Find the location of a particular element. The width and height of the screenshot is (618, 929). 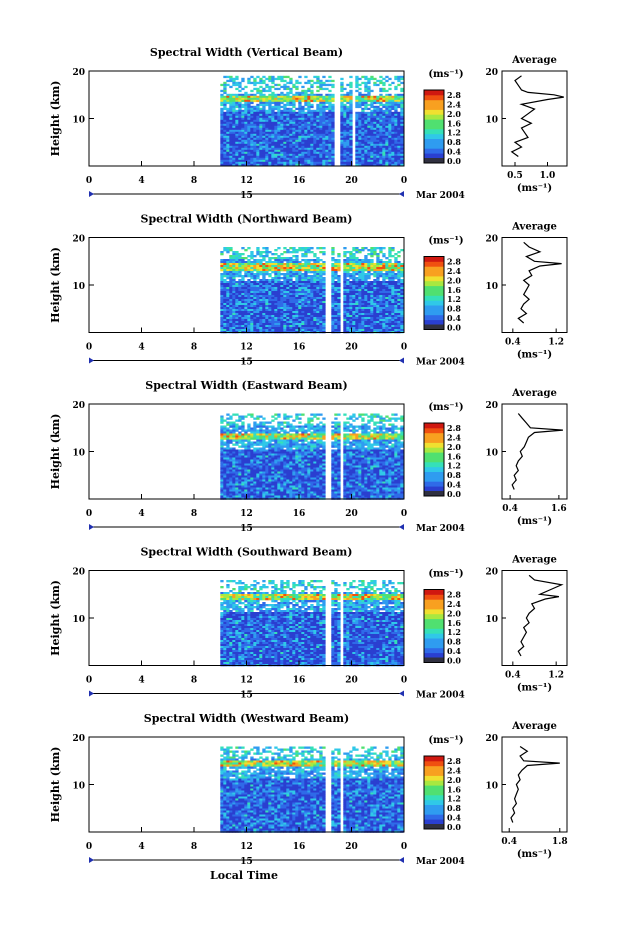

y-tick-label: 10 is located at coordinates (78, 287).